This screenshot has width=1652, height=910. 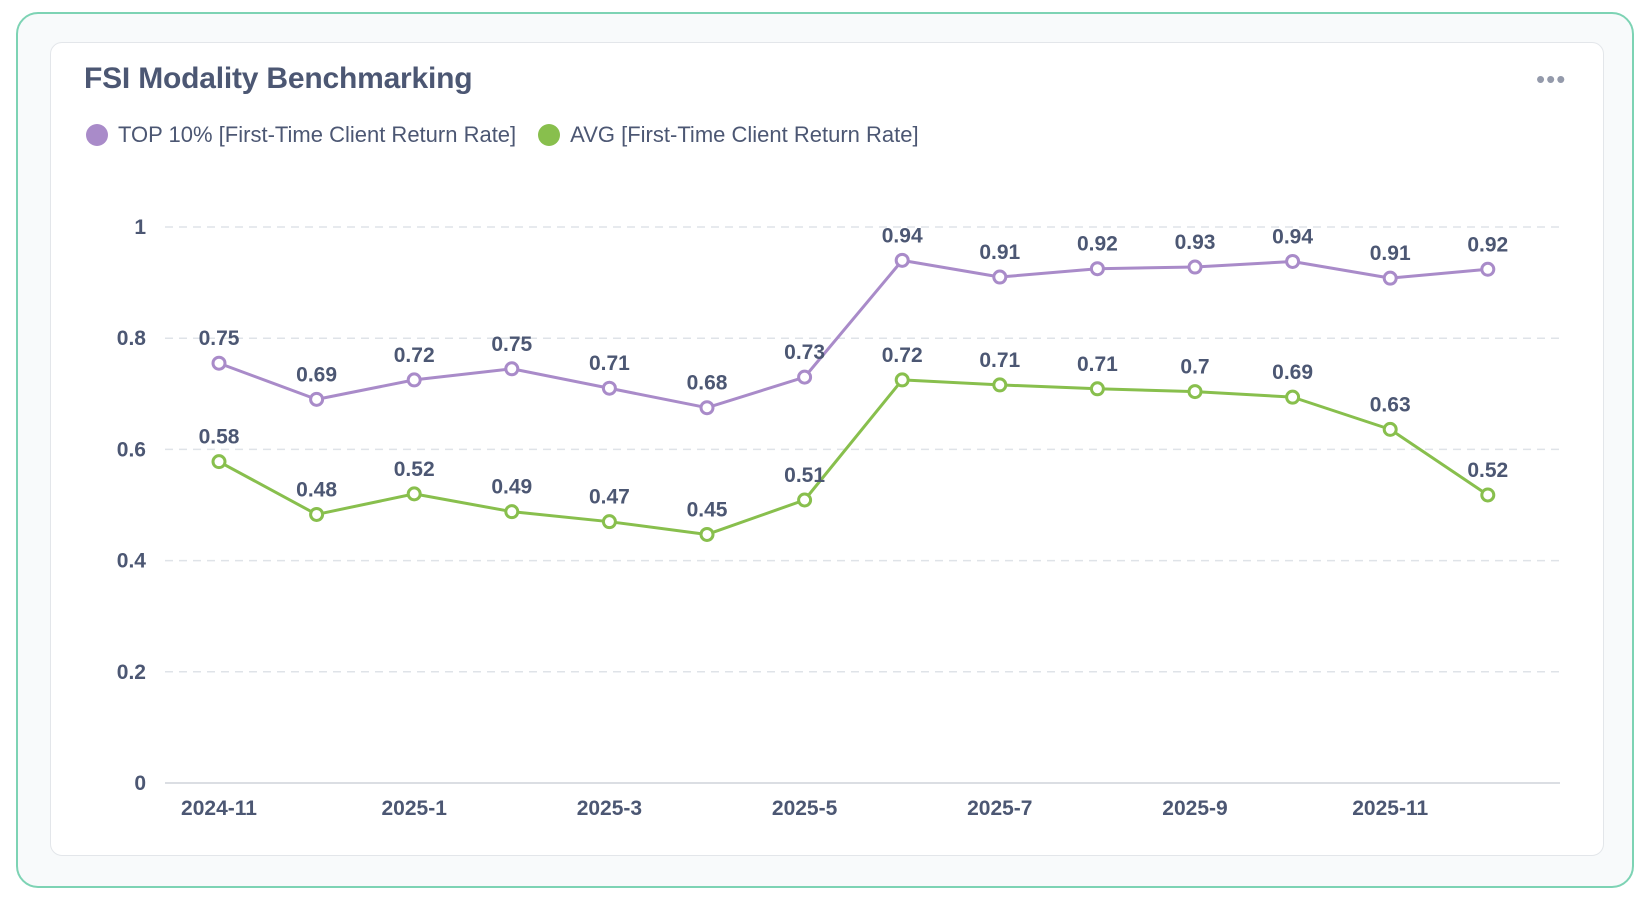 I want to click on data-label-top10: 0.93, so click(x=1195, y=242).